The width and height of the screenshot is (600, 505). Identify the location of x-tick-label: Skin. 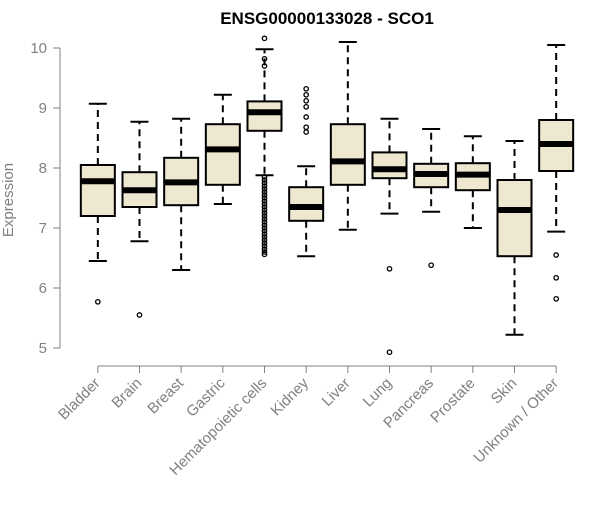
(504, 391).